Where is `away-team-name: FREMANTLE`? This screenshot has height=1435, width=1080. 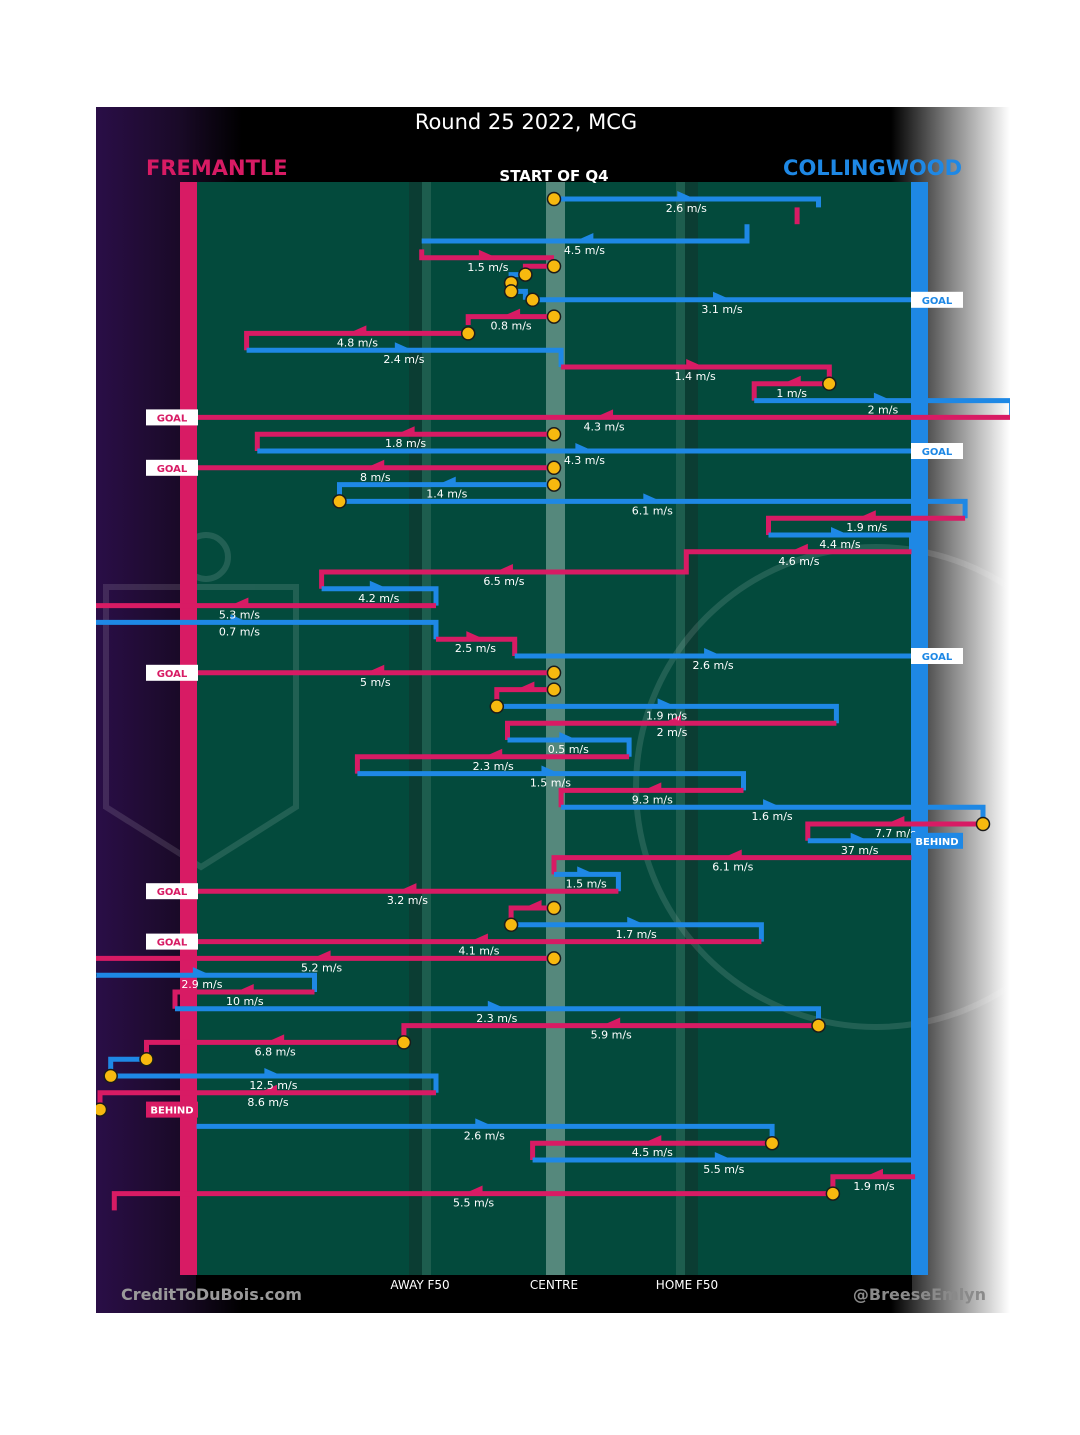 away-team-name: FREMANTLE is located at coordinates (217, 168).